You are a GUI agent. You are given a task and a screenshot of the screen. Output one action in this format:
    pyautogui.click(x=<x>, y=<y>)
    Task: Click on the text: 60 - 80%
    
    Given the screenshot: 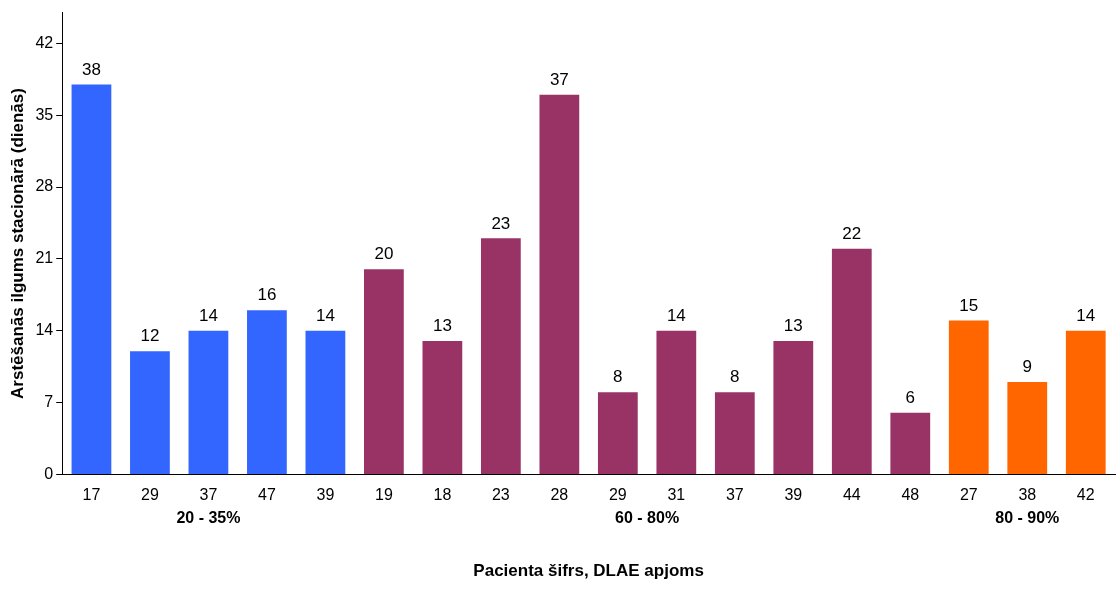 What is the action you would take?
    pyautogui.click(x=647, y=517)
    